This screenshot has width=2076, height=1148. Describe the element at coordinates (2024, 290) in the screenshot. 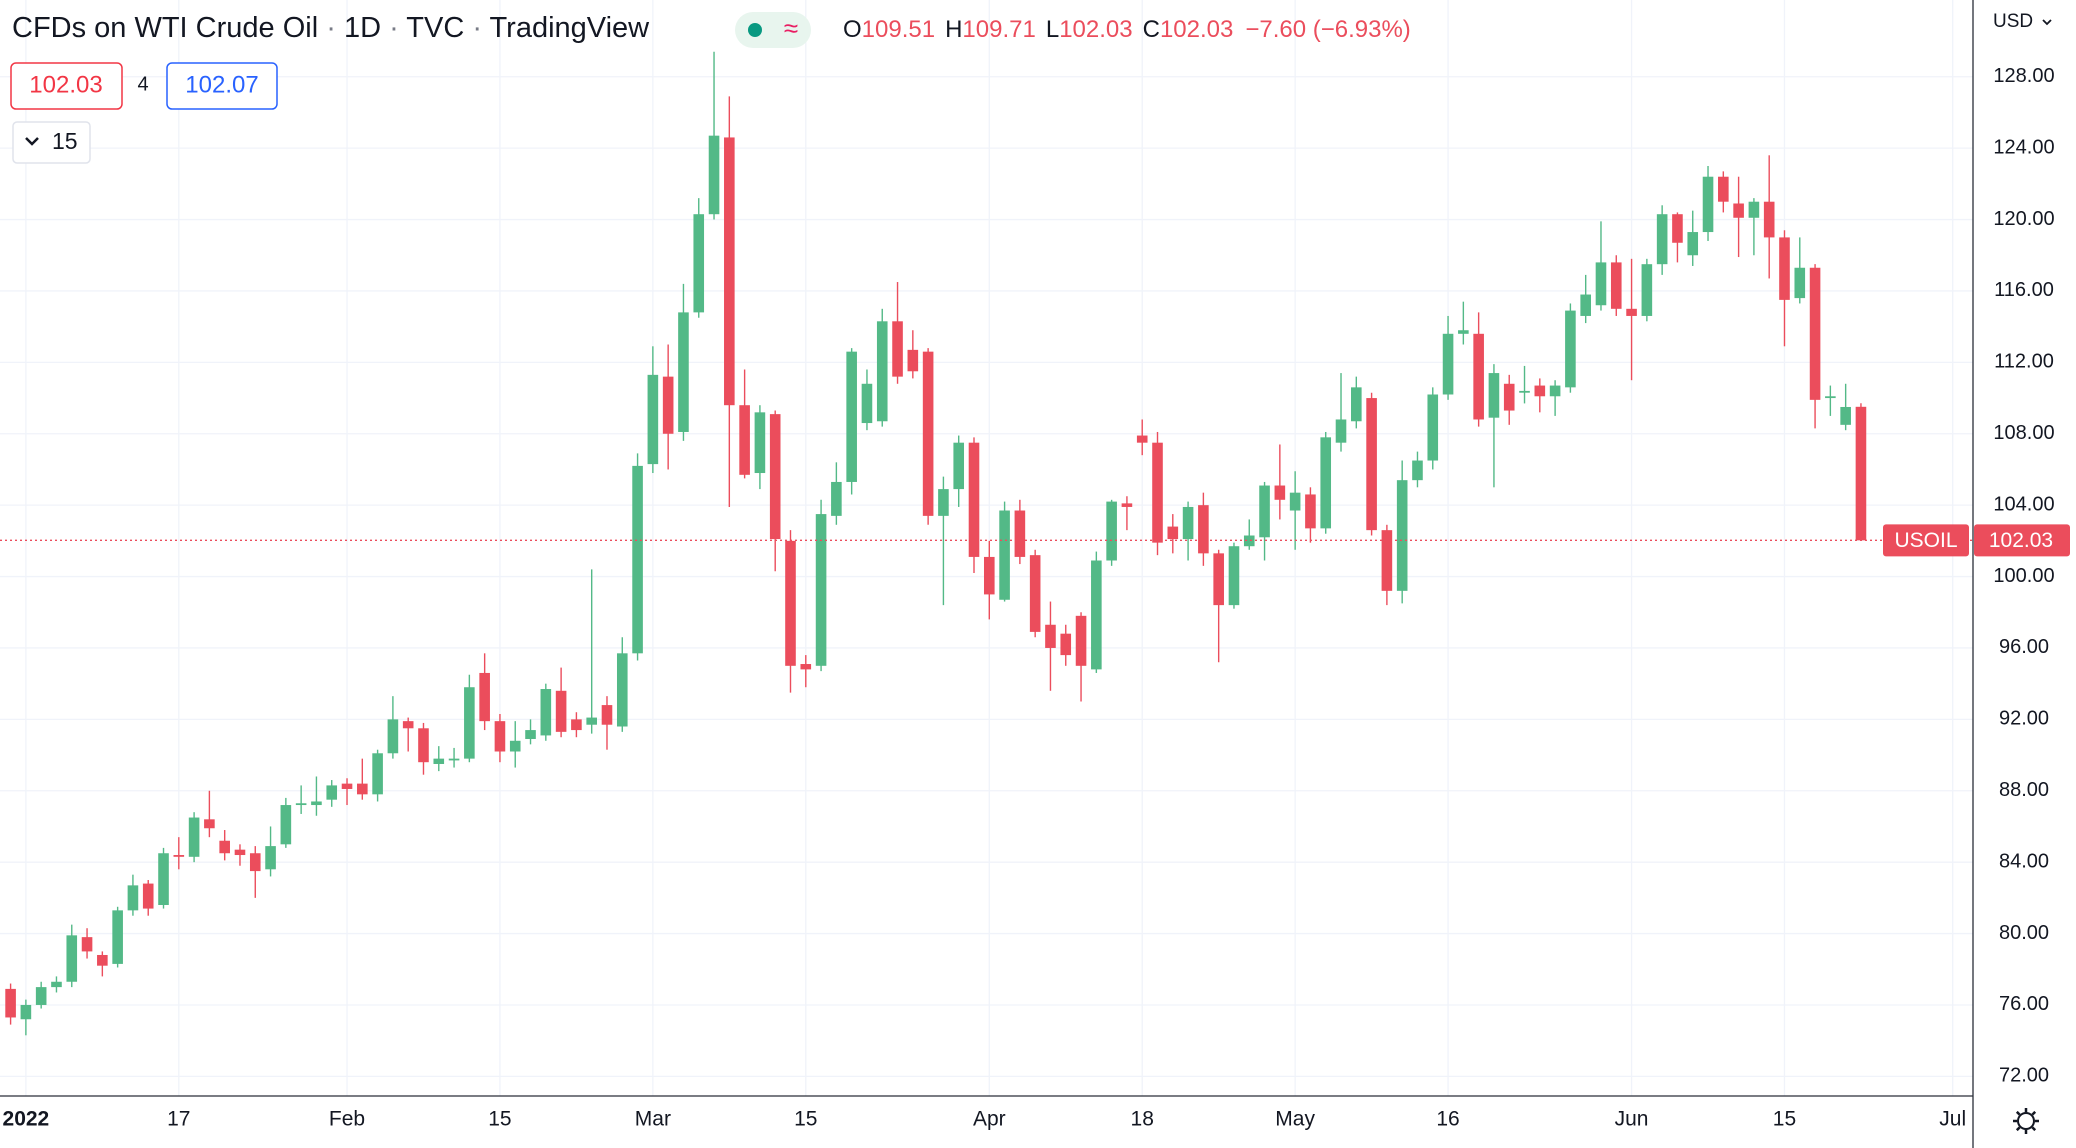

I see `y-tick-label: 116.00` at that location.